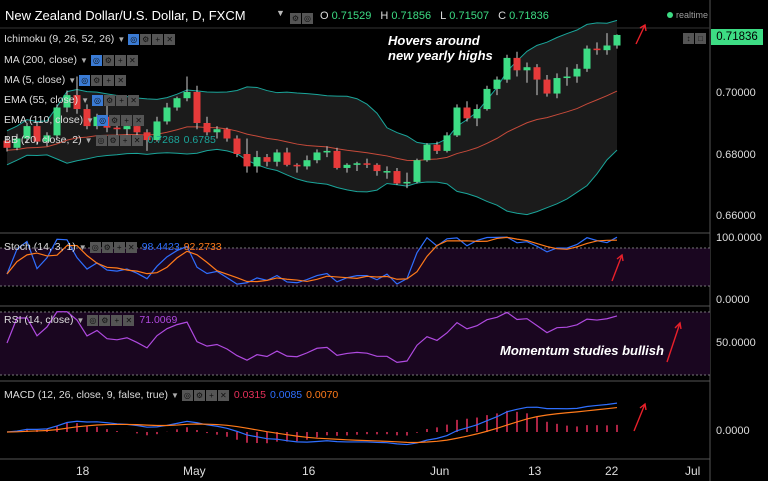 The width and height of the screenshot is (768, 481). Describe the element at coordinates (160, 247) in the screenshot. I see `stoch-k-value: 98.4423` at that location.